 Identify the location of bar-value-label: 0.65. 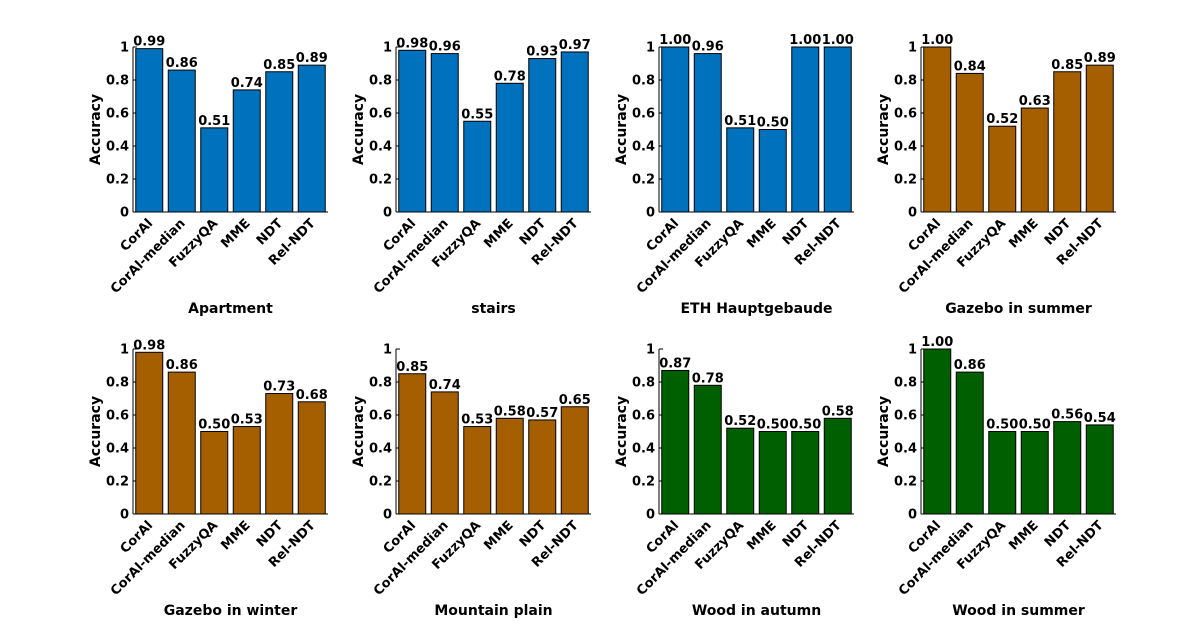
(575, 400).